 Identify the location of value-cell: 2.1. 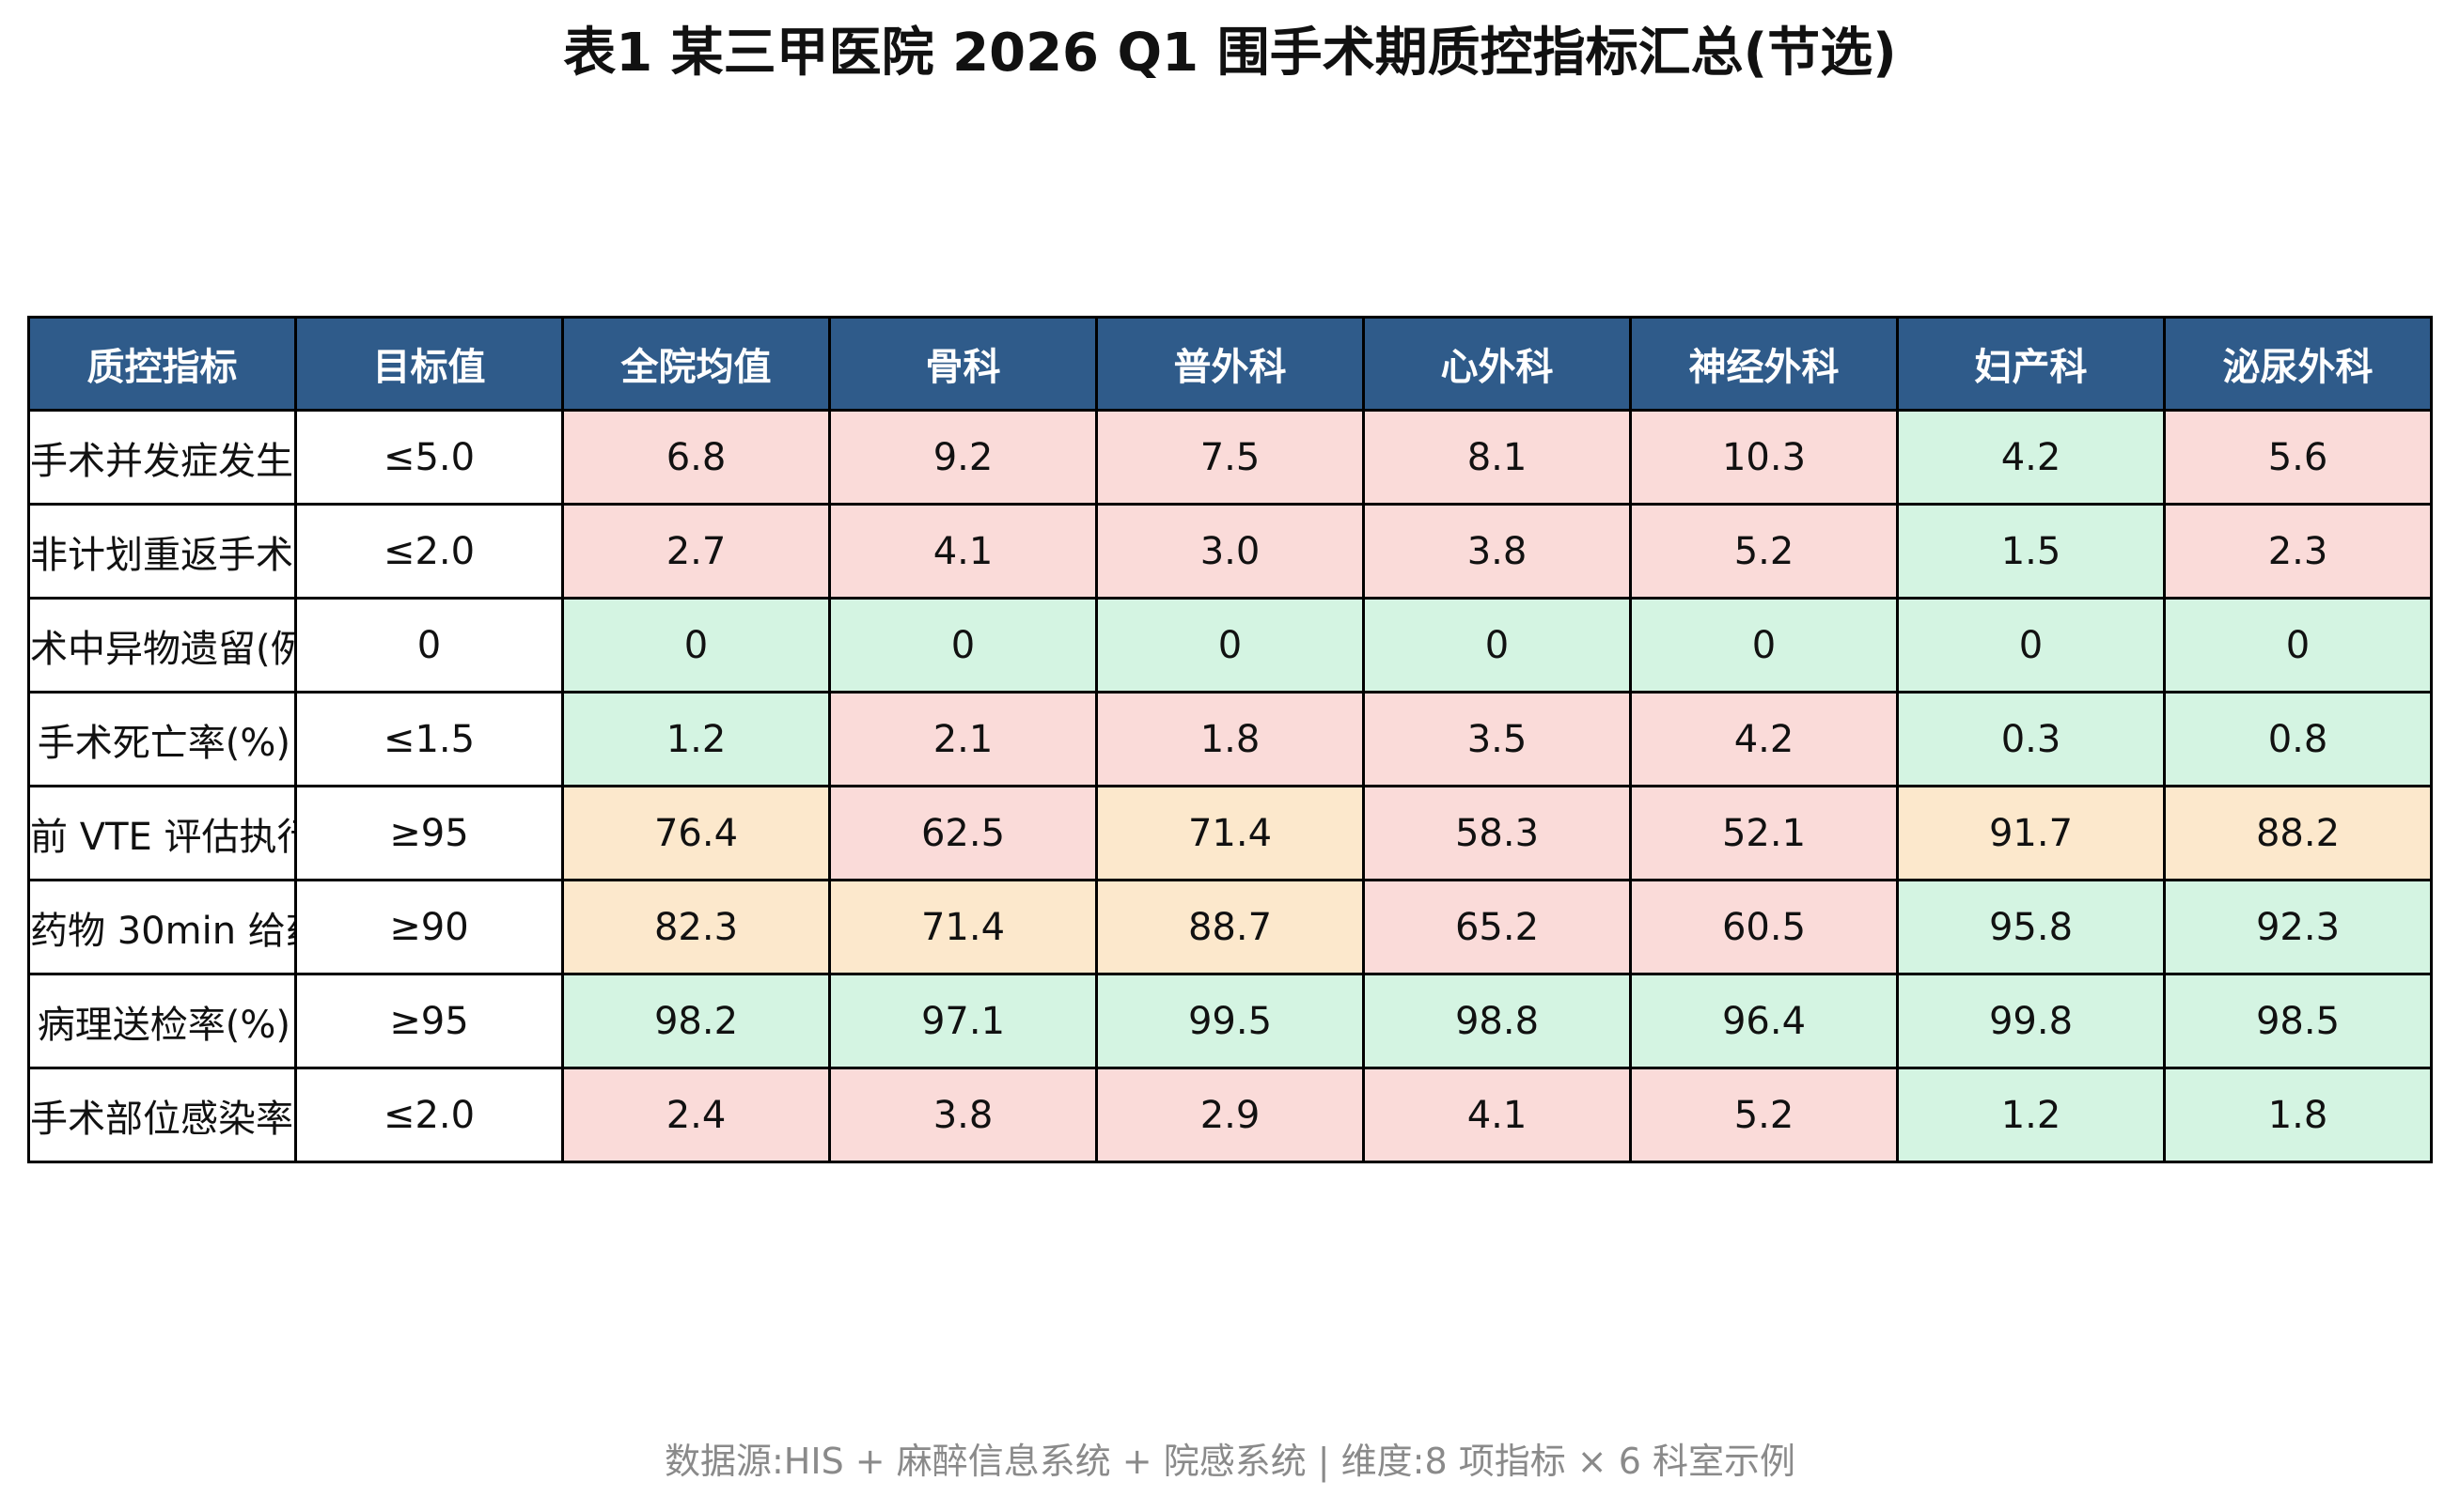
(963, 739).